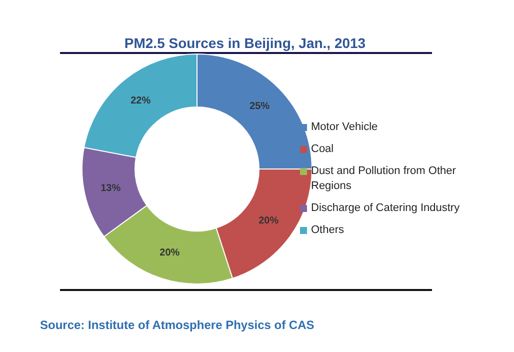 The width and height of the screenshot is (514, 352). I want to click on legend-label: Discharge of Catering Industry, so click(385, 208).